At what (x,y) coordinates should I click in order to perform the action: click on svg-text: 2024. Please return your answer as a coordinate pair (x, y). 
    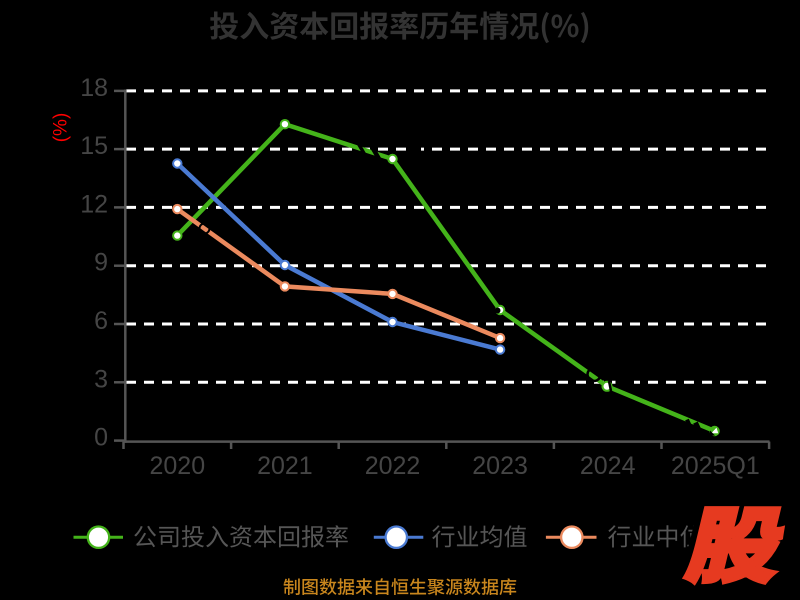
    Looking at the image, I should click on (608, 466).